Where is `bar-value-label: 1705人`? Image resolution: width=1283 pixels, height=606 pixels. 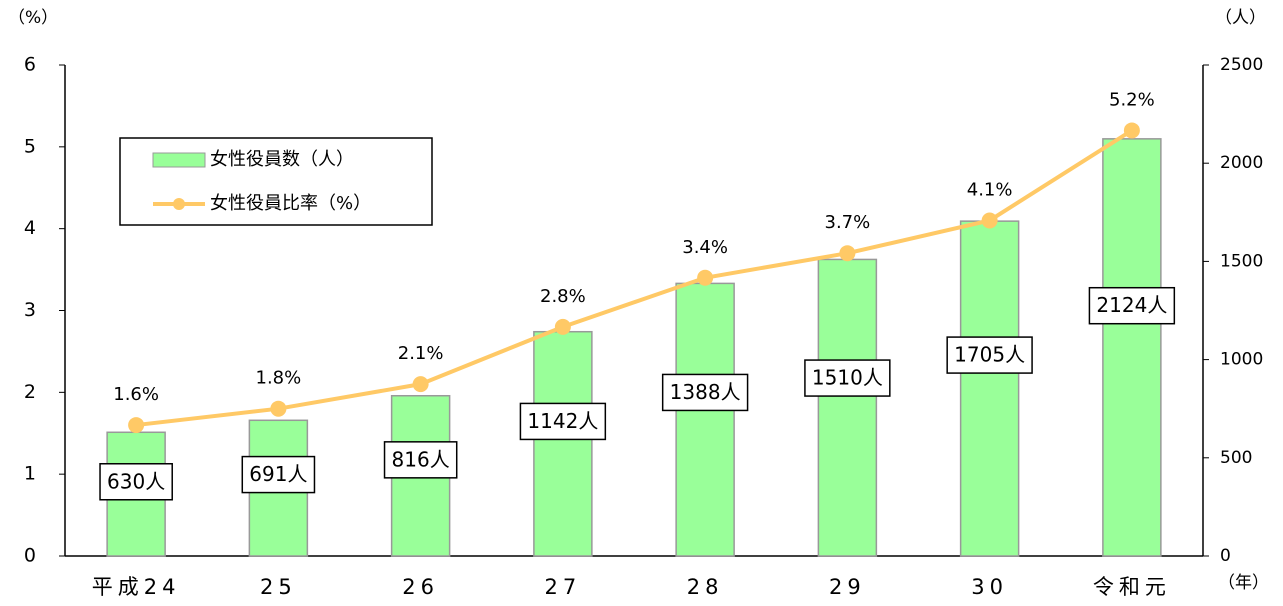
bar-value-label: 1705人 is located at coordinates (989, 355).